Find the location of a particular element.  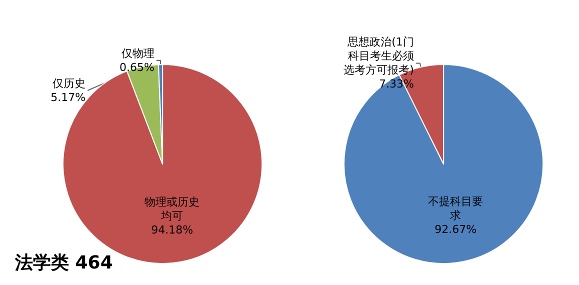

data-label: 94.18% is located at coordinates (172, 229).